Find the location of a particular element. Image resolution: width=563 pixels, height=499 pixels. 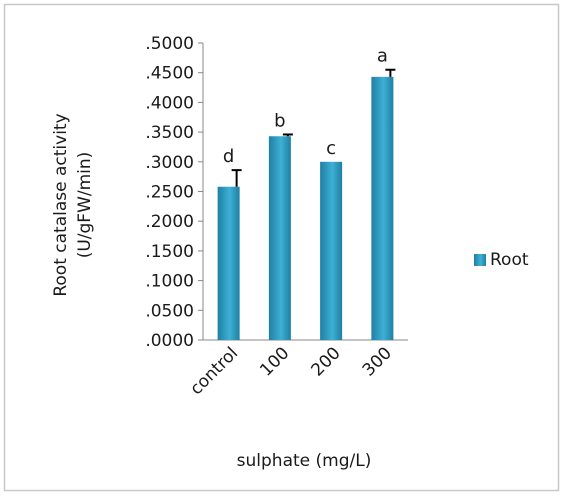

y-tick-label: .4500 is located at coordinates (169, 74).